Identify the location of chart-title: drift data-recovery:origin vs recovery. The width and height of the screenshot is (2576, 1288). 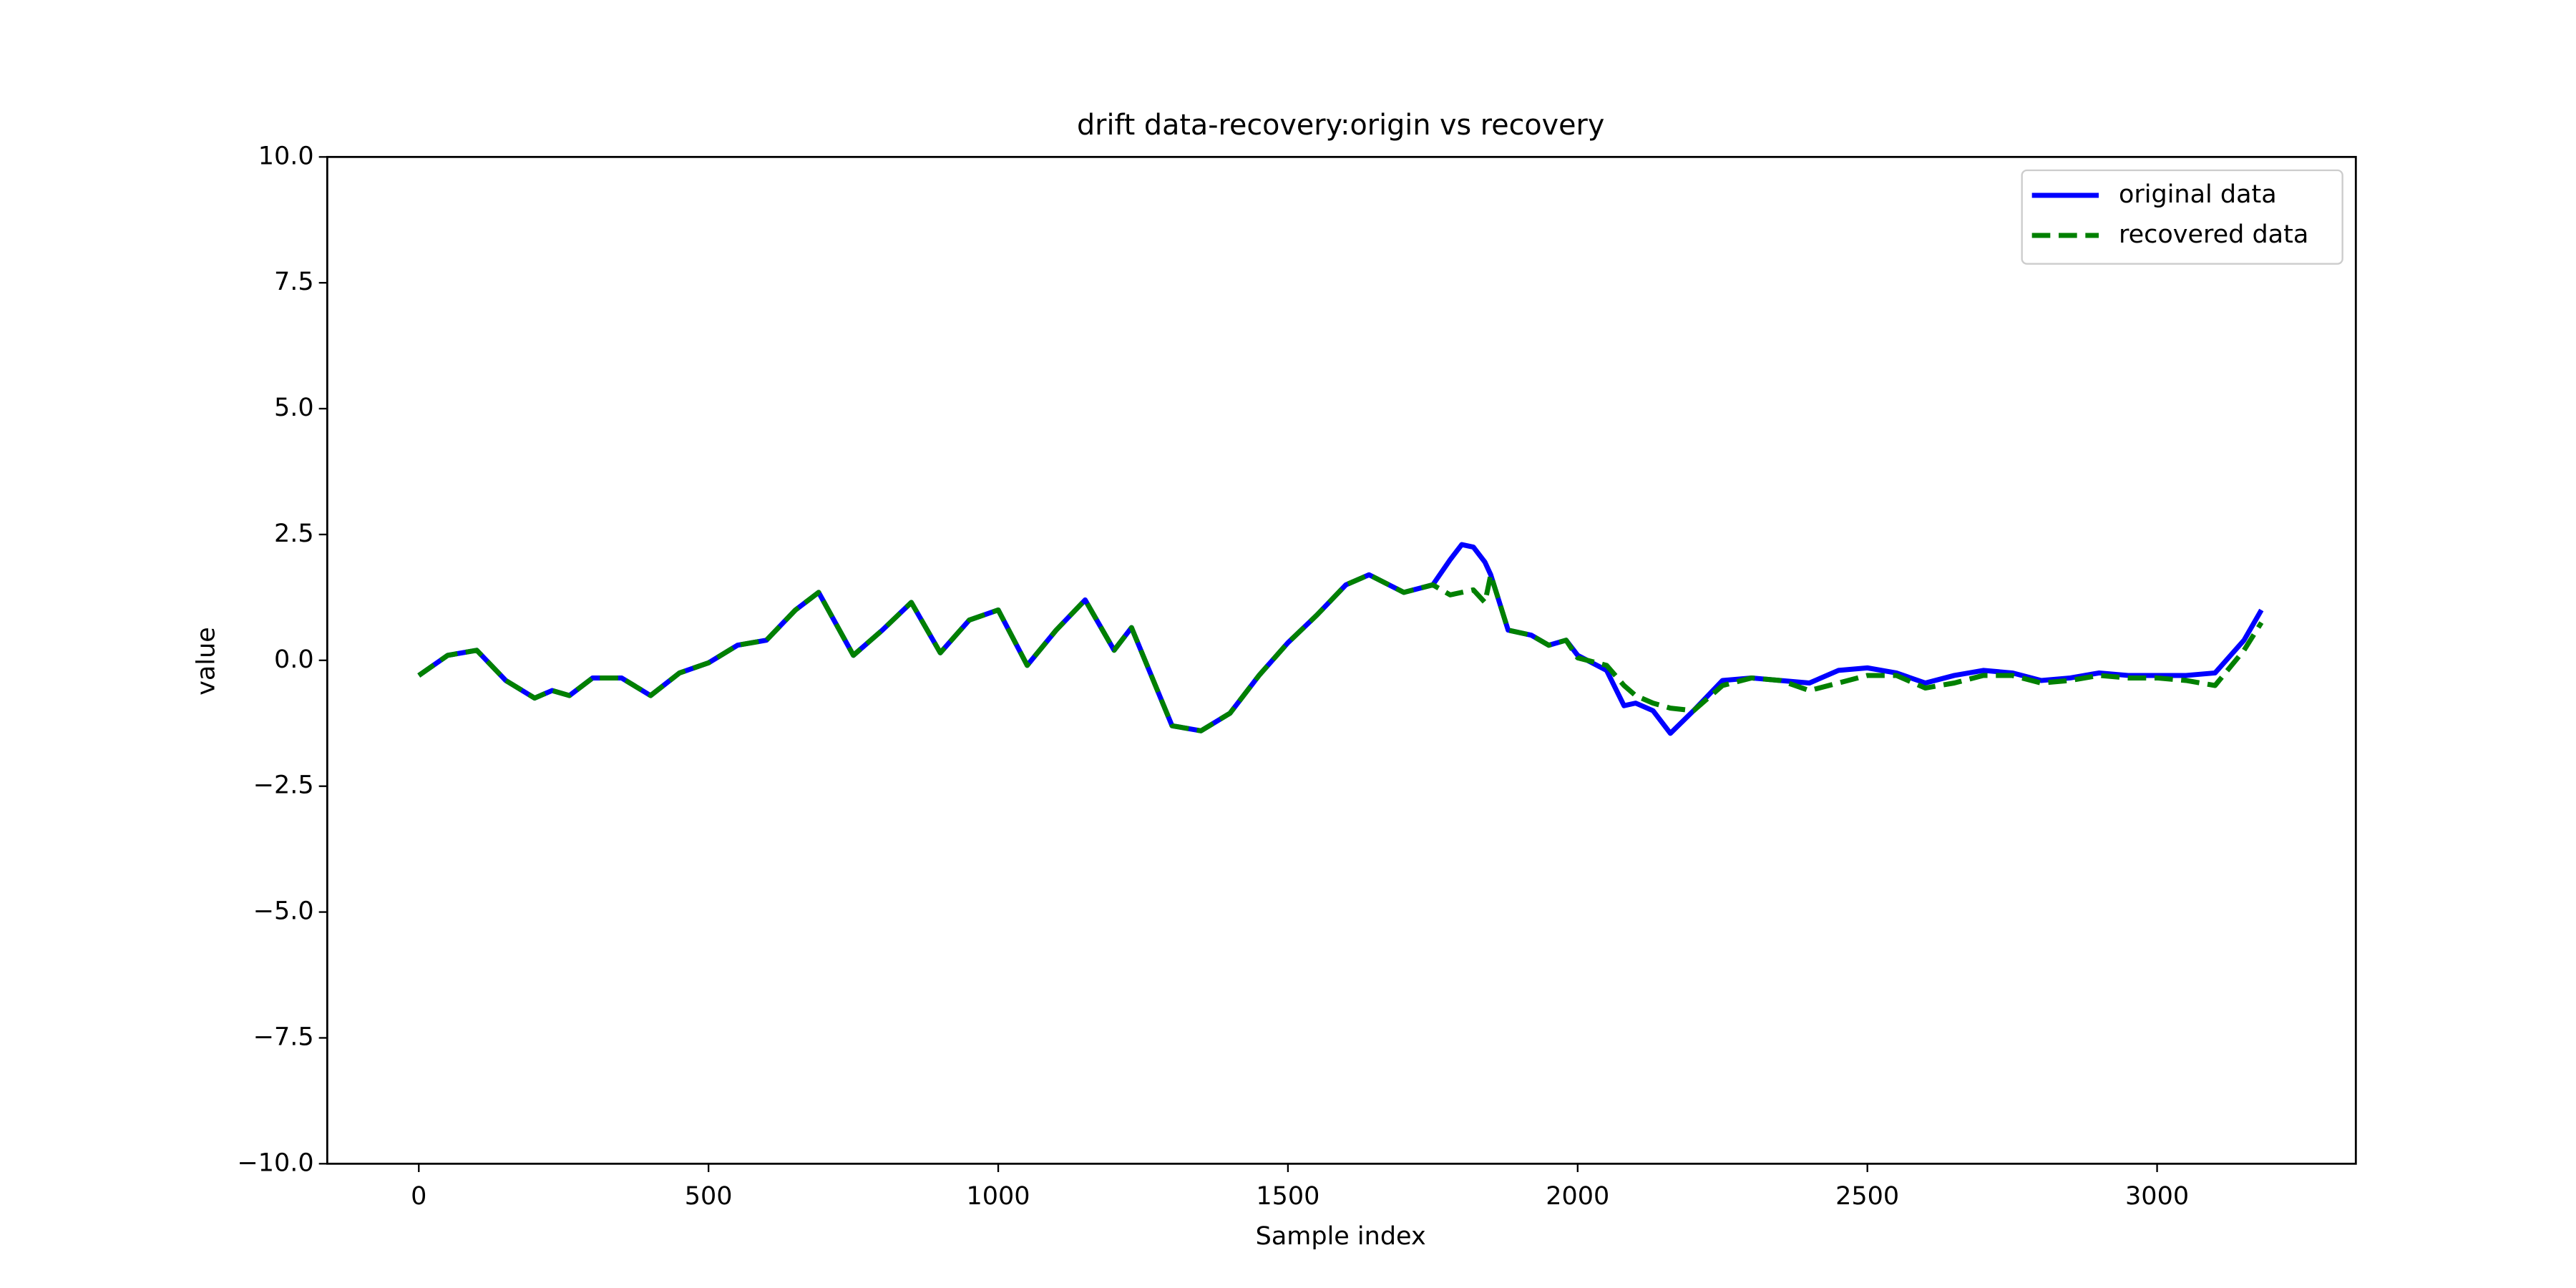
(1340, 125).